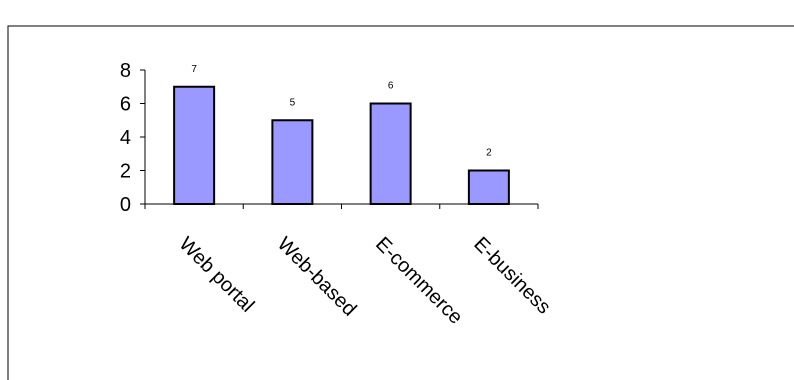 Image resolution: width=794 pixels, height=380 pixels. Describe the element at coordinates (489, 153) in the screenshot. I see `data-label: 2` at that location.